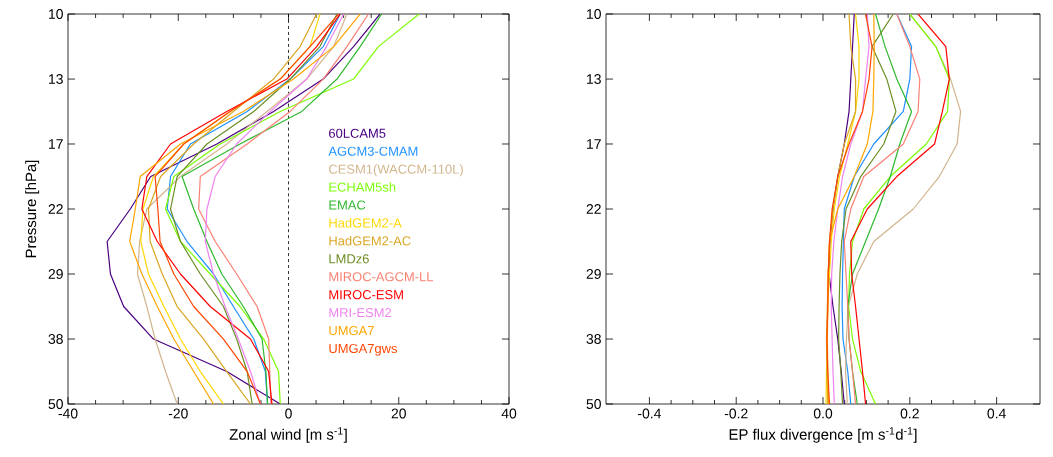 This screenshot has width=1053, height=457. What do you see at coordinates (360, 313) in the screenshot?
I see `text: MRI-ESM2` at bounding box center [360, 313].